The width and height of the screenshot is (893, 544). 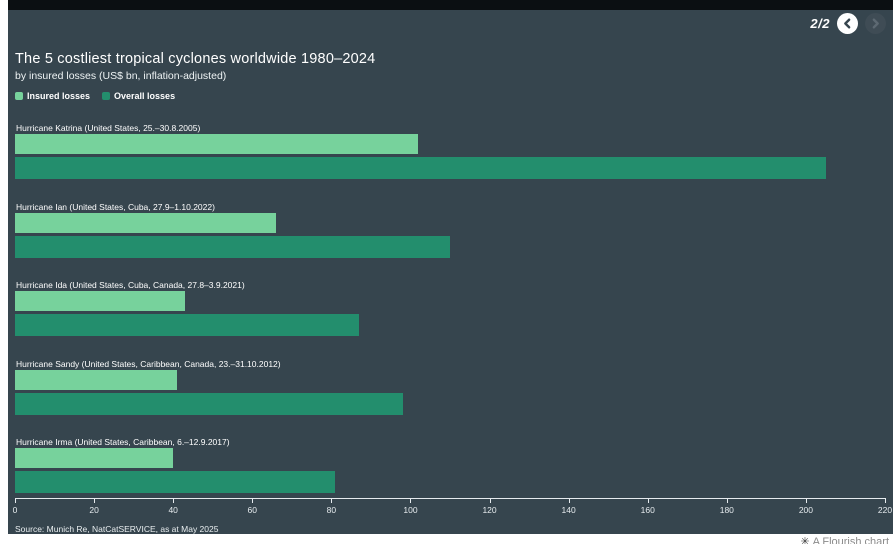 What do you see at coordinates (252, 510) in the screenshot?
I see `tick-label: 60` at bounding box center [252, 510].